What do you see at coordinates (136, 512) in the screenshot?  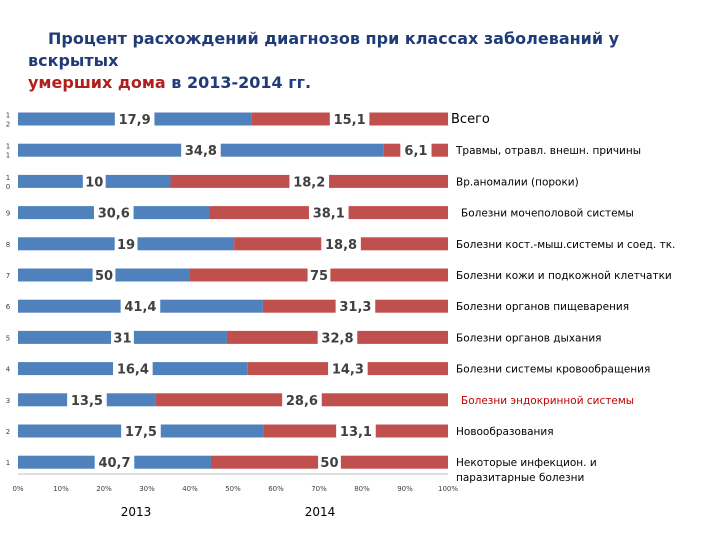 I see `legend-label-2013: 2013` at bounding box center [136, 512].